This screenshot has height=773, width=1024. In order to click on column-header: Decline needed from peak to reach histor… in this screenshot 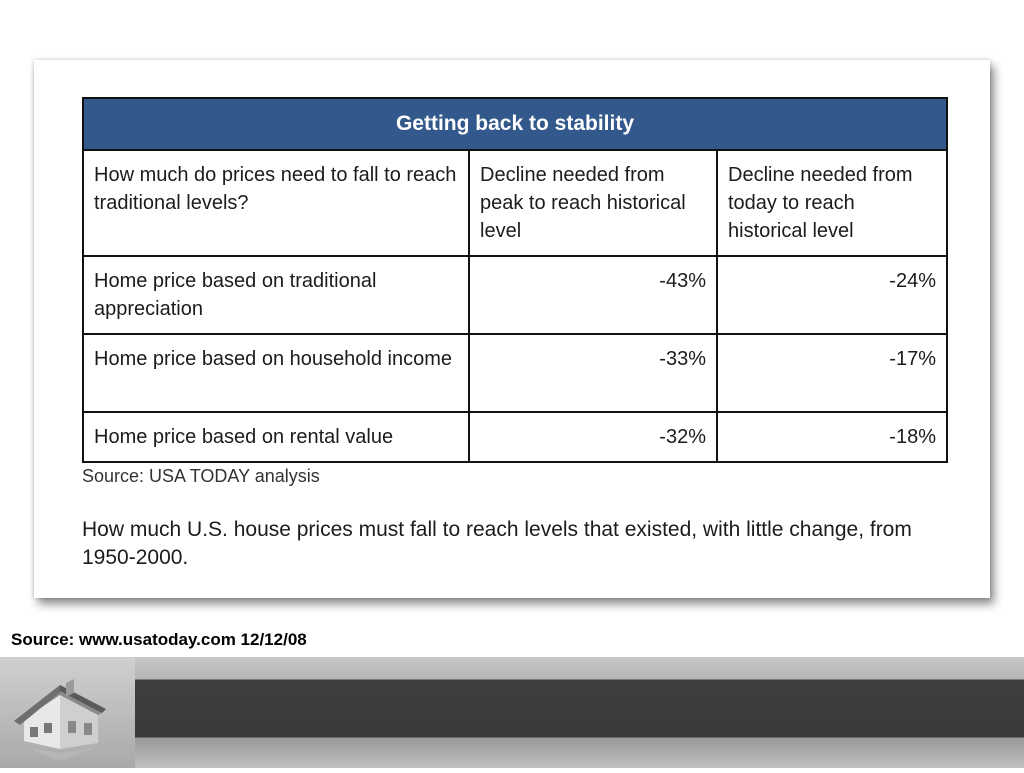, I will do `click(593, 203)`.